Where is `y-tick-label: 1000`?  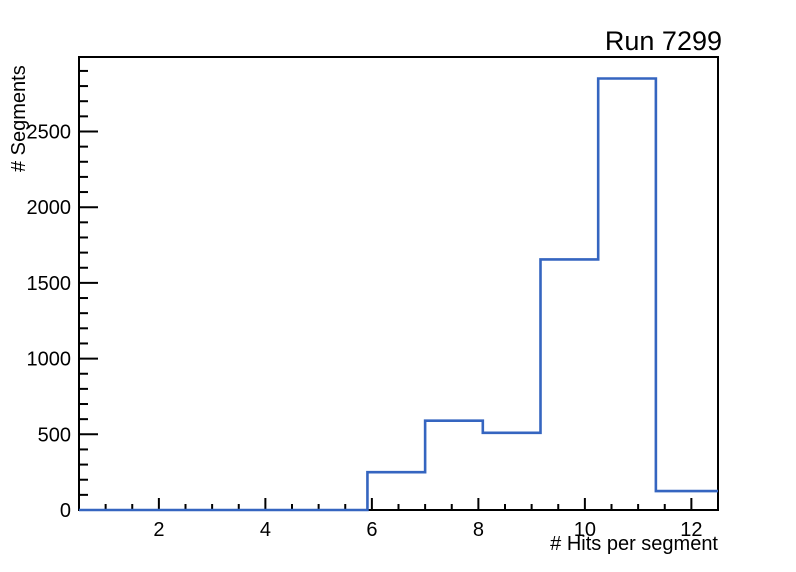 y-tick-label: 1000 is located at coordinates (49, 360).